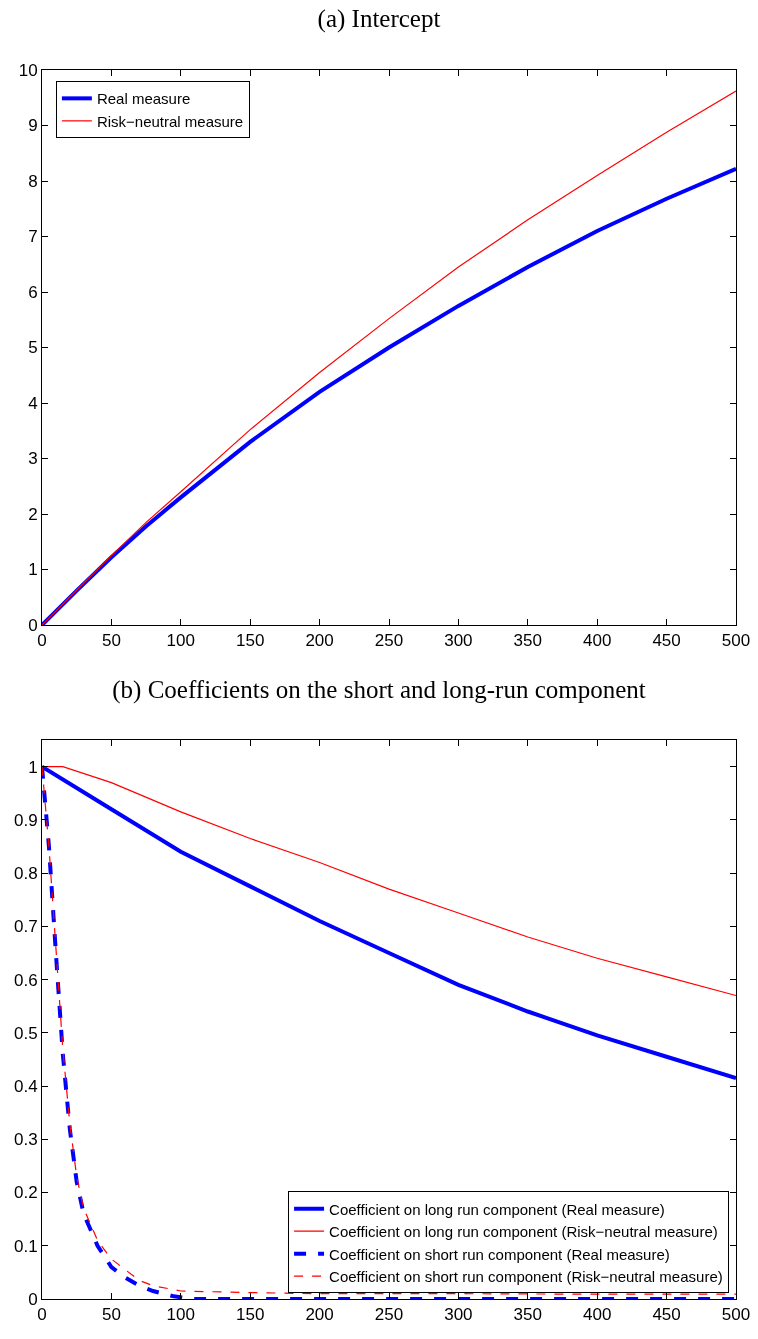  What do you see at coordinates (25, 980) in the screenshot?
I see `y-tick-label: 0.6` at bounding box center [25, 980].